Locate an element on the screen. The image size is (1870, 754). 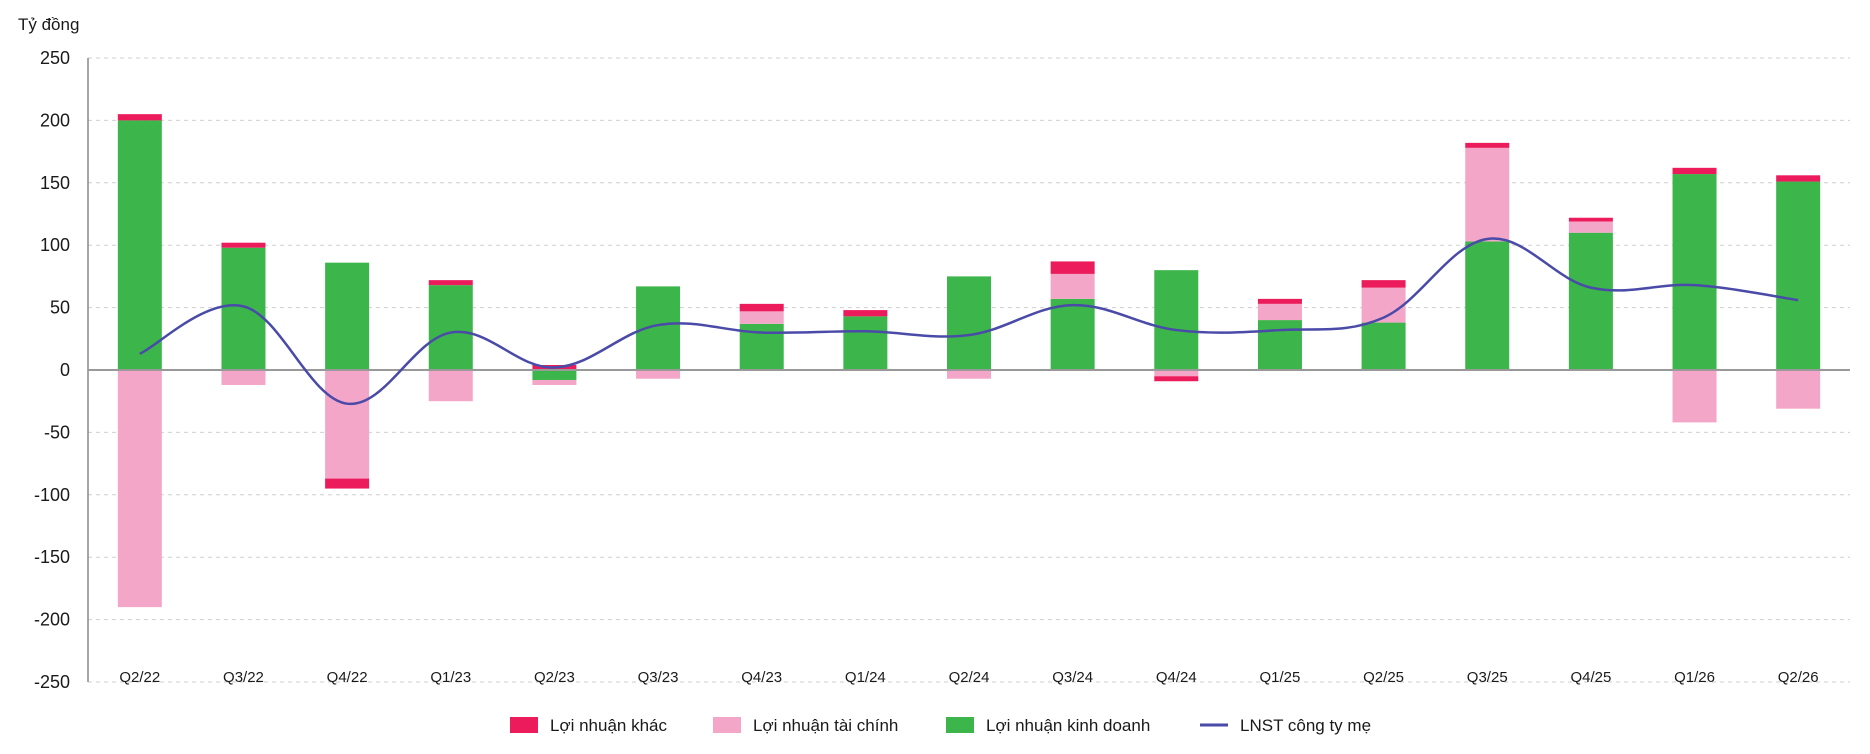
y-tick-label: -150 is located at coordinates (52, 557).